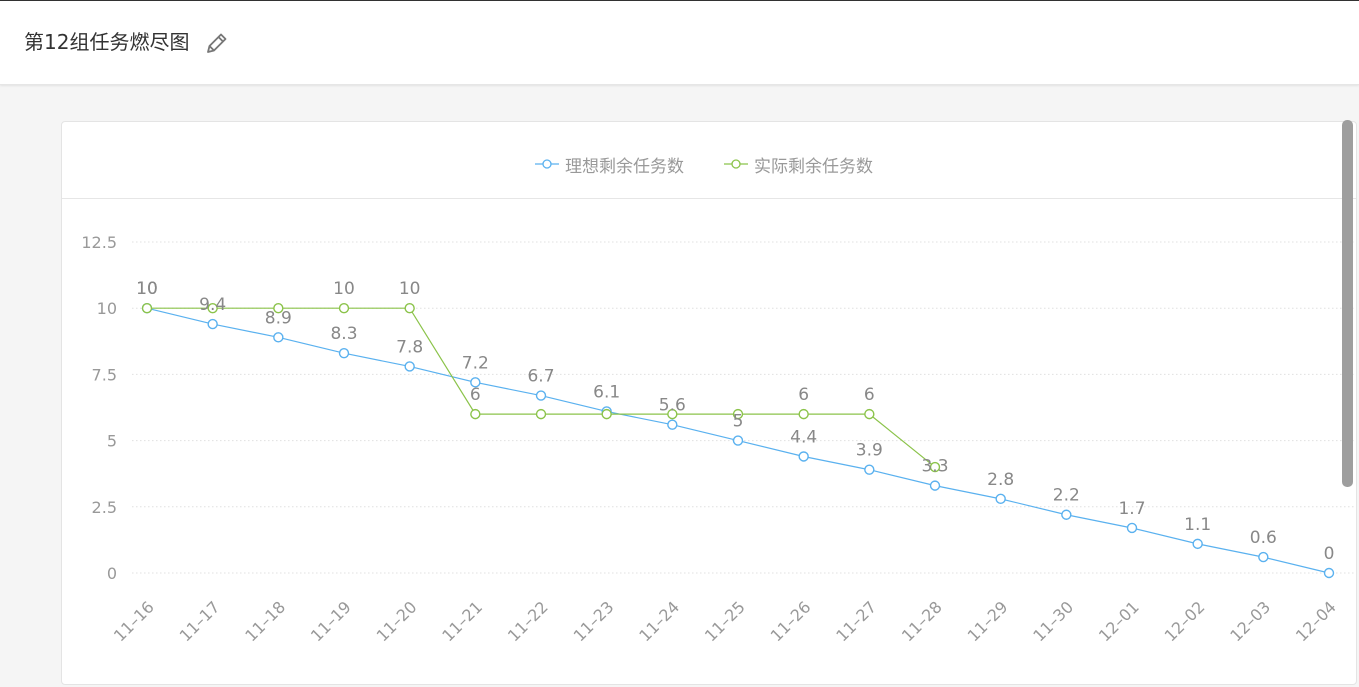  I want to click on ideal-data-label: 9.4, so click(212, 305).